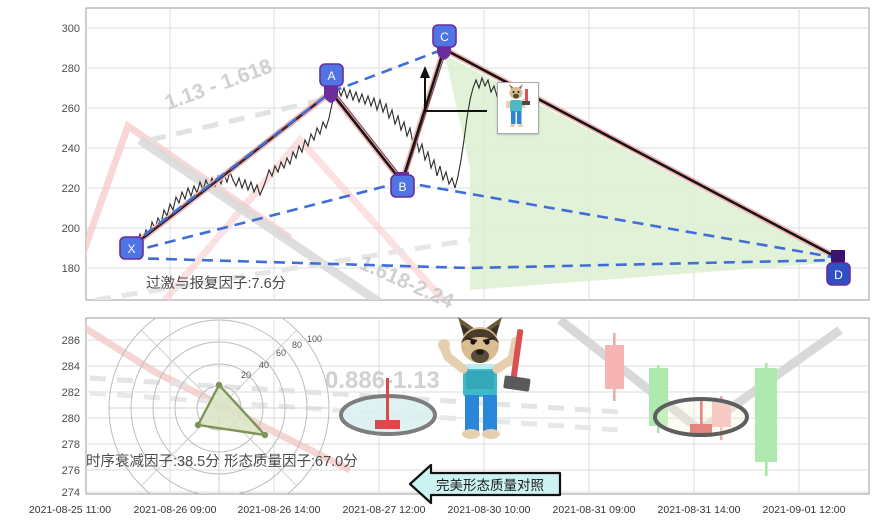 The image size is (875, 520). What do you see at coordinates (240, 119) in the screenshot?
I see `gray-dashed-upper` at bounding box center [240, 119].